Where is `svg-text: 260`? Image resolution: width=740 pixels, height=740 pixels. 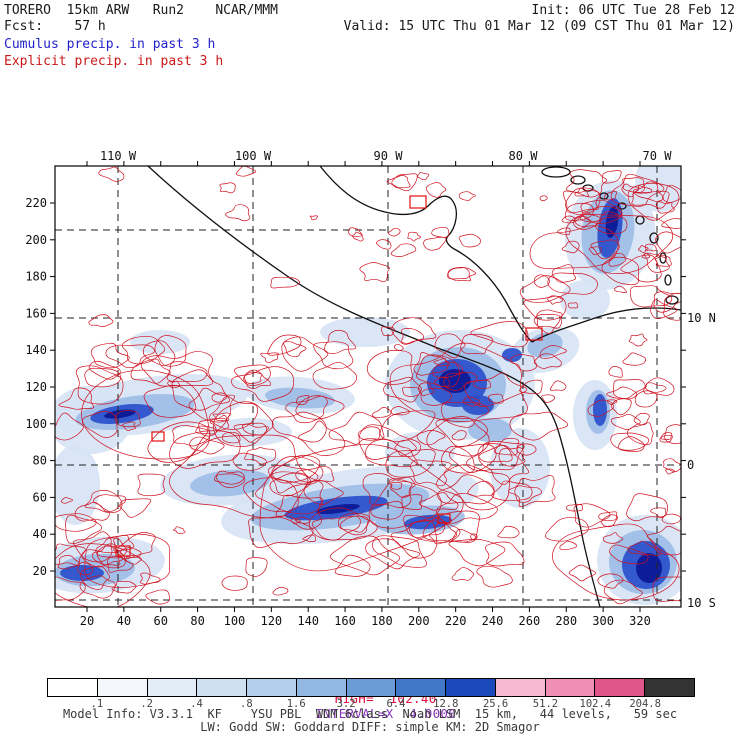 svg-text: 260 is located at coordinates (530, 621).